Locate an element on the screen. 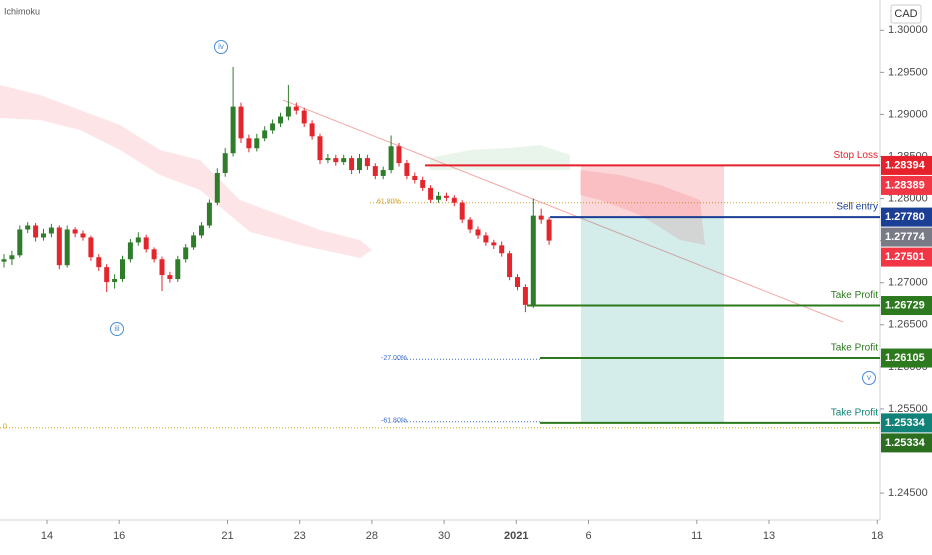  y-tick-label: 1.26500 is located at coordinates (908, 325).